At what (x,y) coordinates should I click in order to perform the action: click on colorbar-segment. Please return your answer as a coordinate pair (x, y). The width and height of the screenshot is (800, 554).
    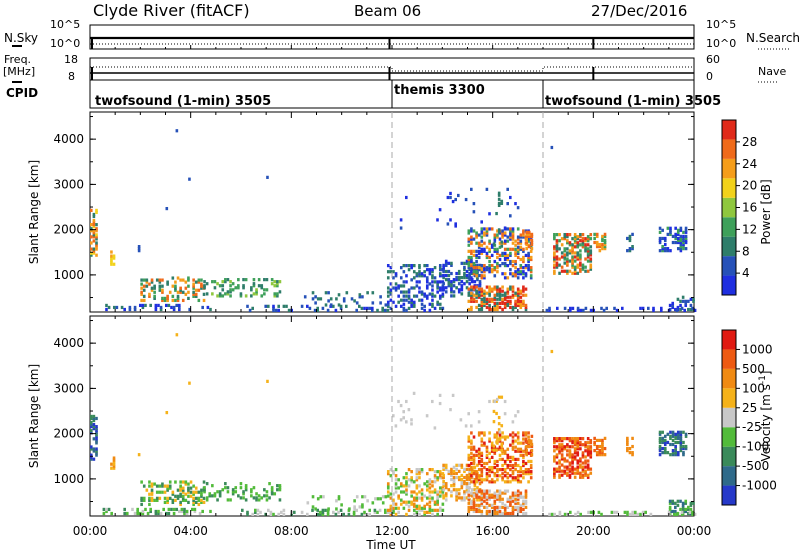
    Looking at the image, I should click on (729, 340).